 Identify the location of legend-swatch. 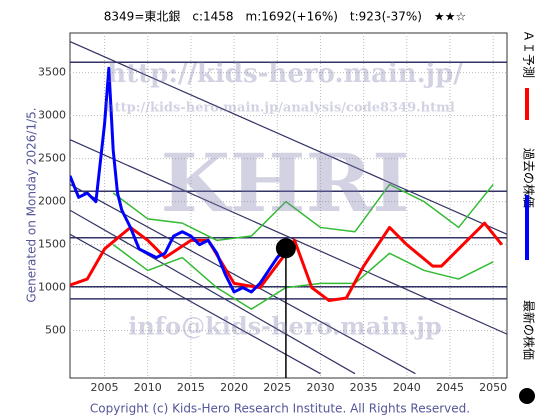
(527, 396).